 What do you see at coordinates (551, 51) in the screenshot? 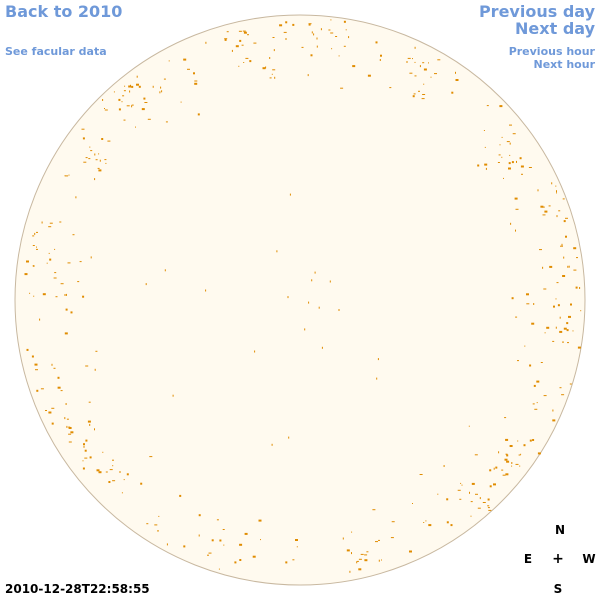
I see `previous-hour-link: Previous hour` at bounding box center [551, 51].